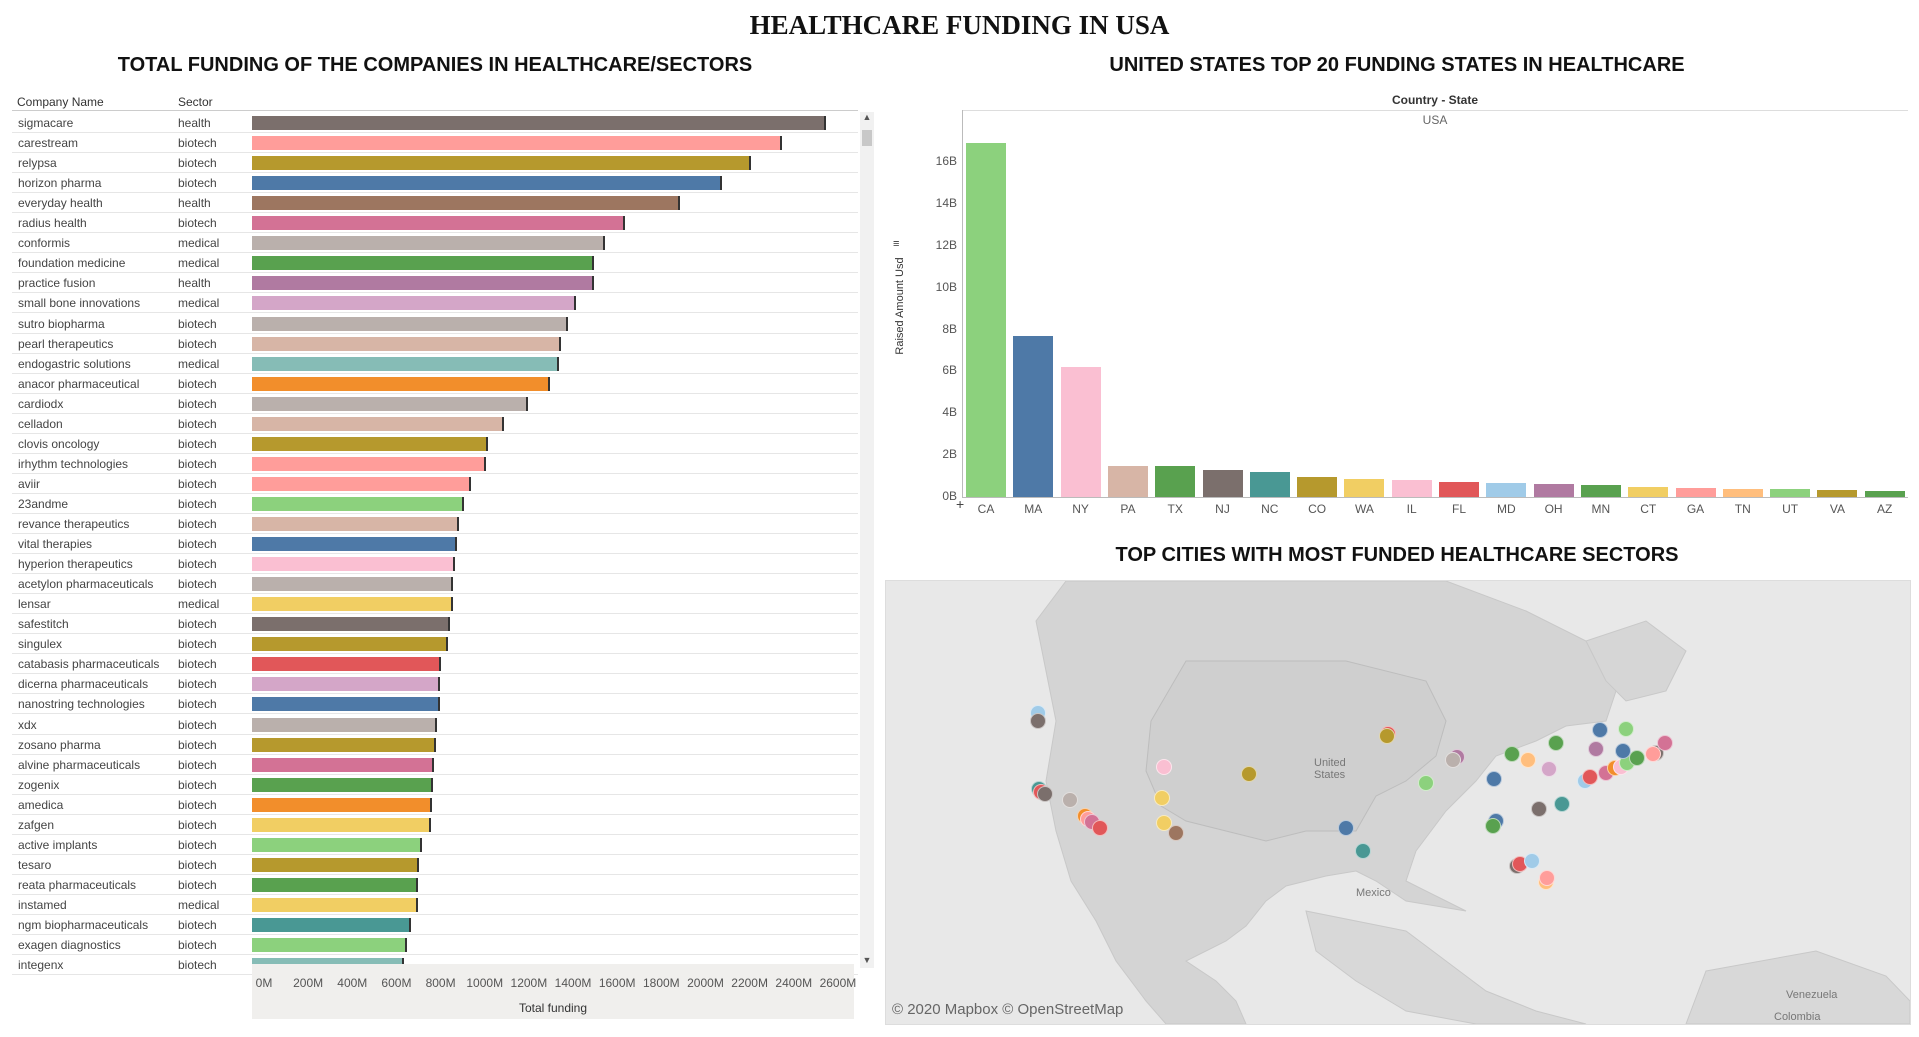  Describe the element at coordinates (896, 244) in the screenshot. I see `sort-icon: ≡` at that location.